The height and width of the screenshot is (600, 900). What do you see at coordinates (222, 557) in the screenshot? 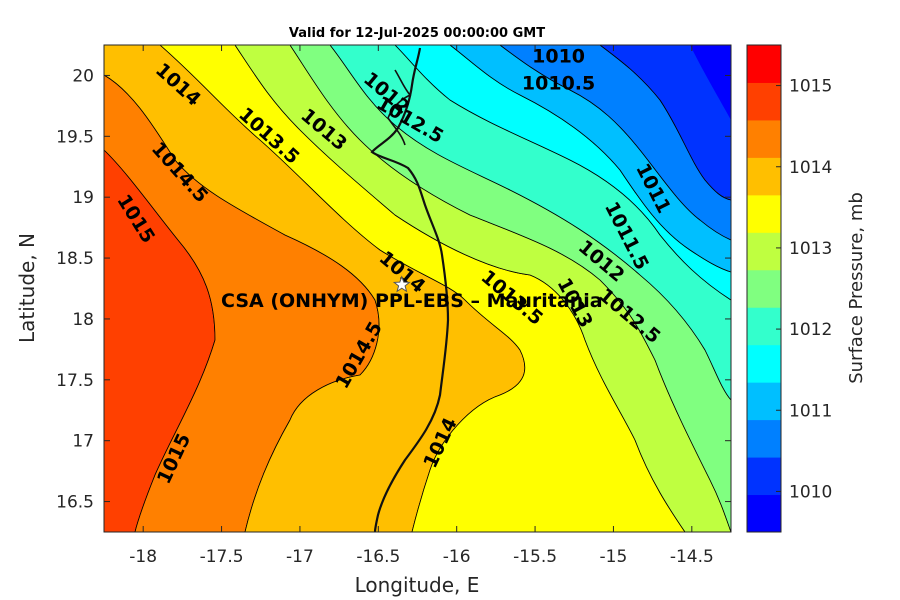
I see `x-tick-label: -17.5` at bounding box center [222, 557].